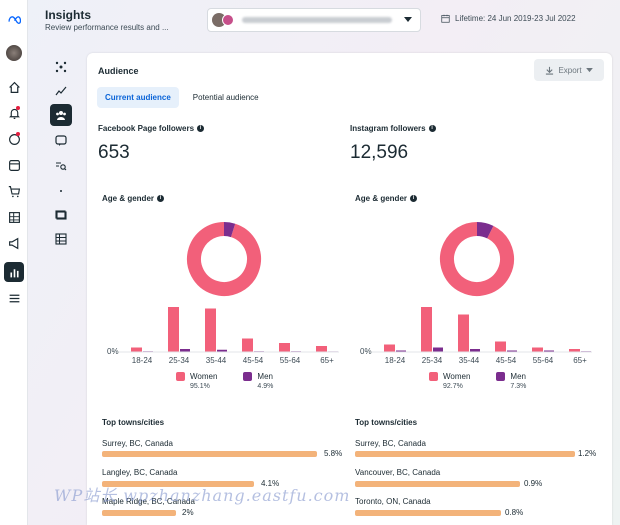 The height and width of the screenshot is (525, 620). I want to click on shop-icon, so click(14, 191).